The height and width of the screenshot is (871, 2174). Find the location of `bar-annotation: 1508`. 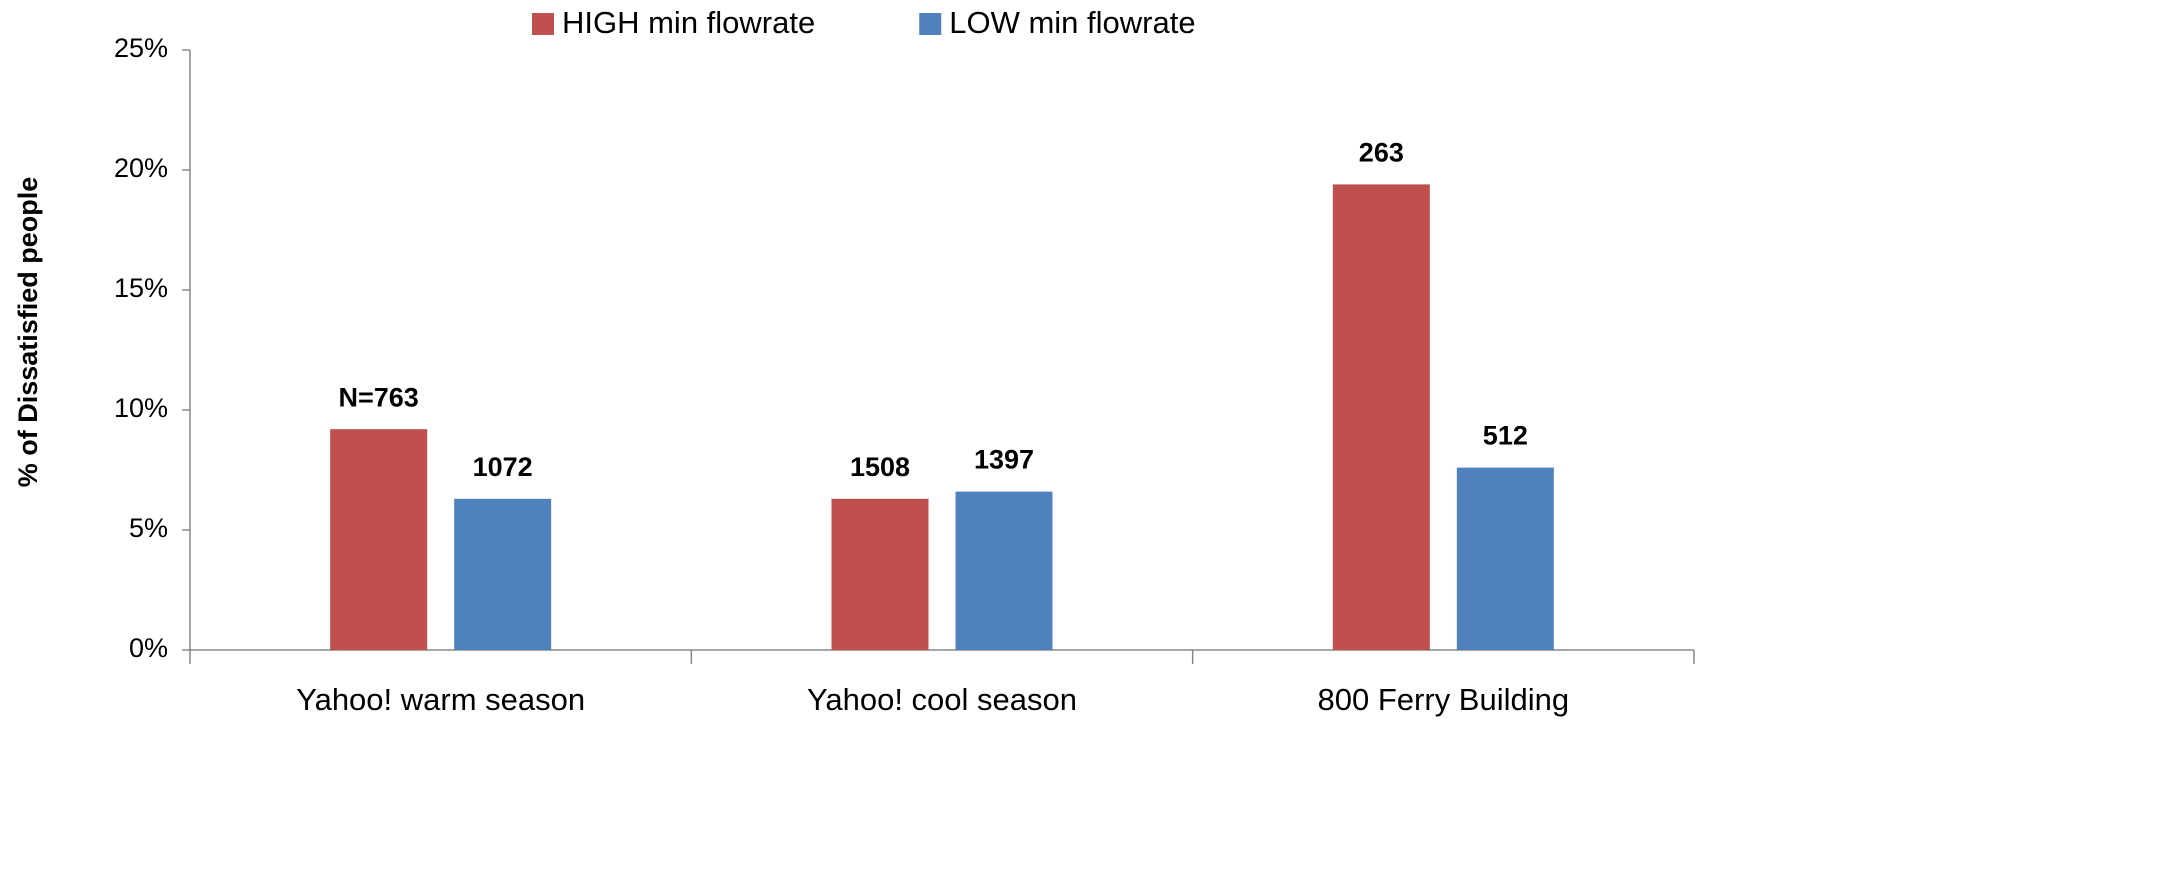

bar-annotation: 1508 is located at coordinates (880, 467).